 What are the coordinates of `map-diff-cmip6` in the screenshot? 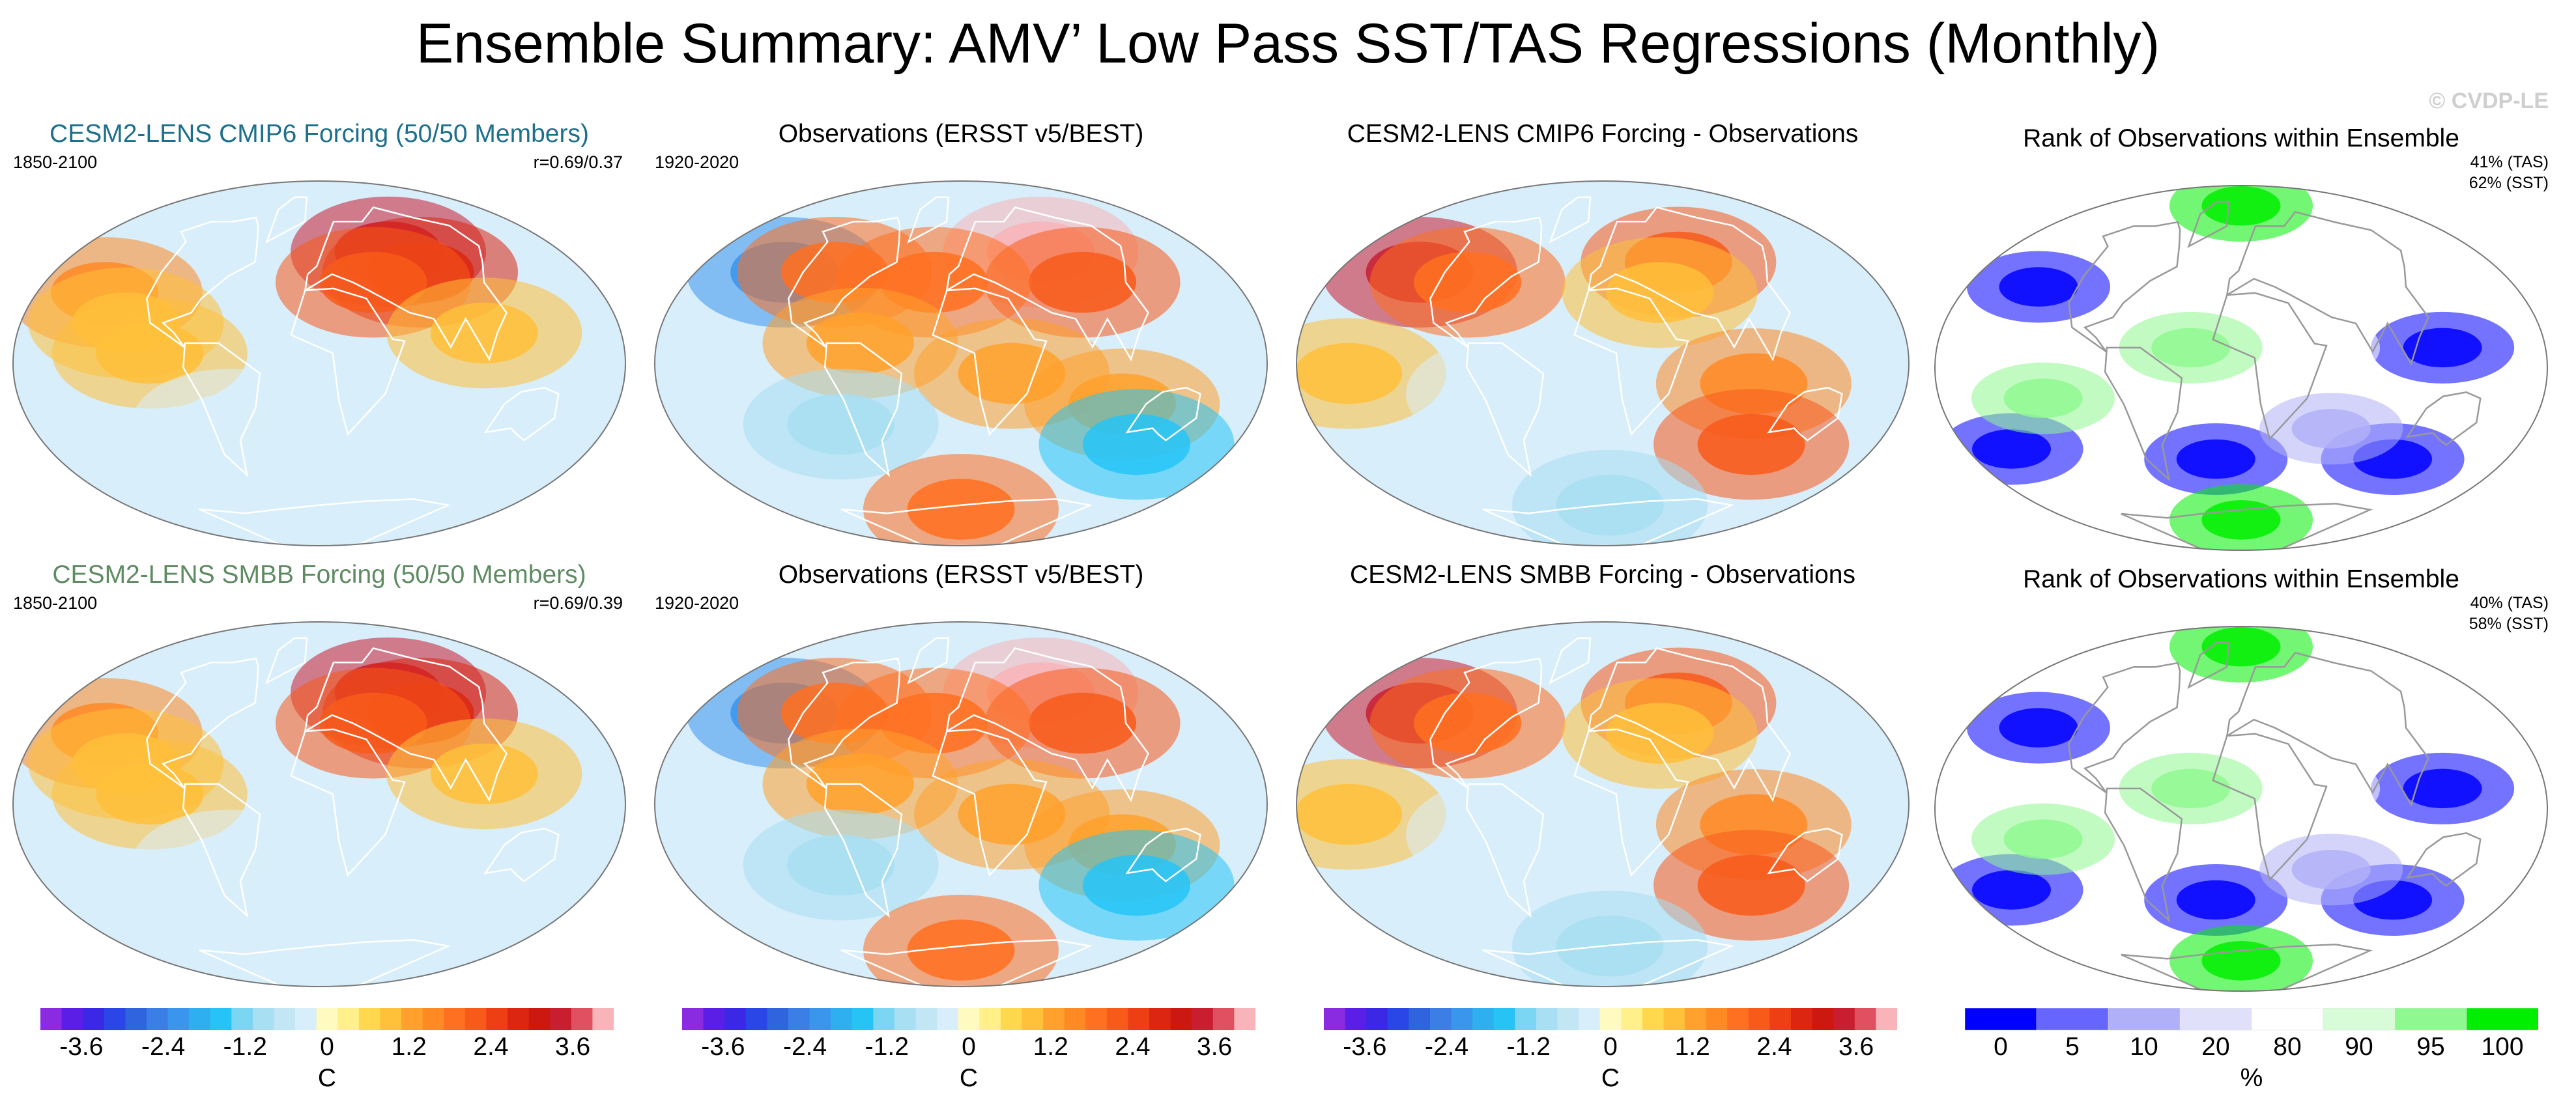 It's located at (1603, 363).